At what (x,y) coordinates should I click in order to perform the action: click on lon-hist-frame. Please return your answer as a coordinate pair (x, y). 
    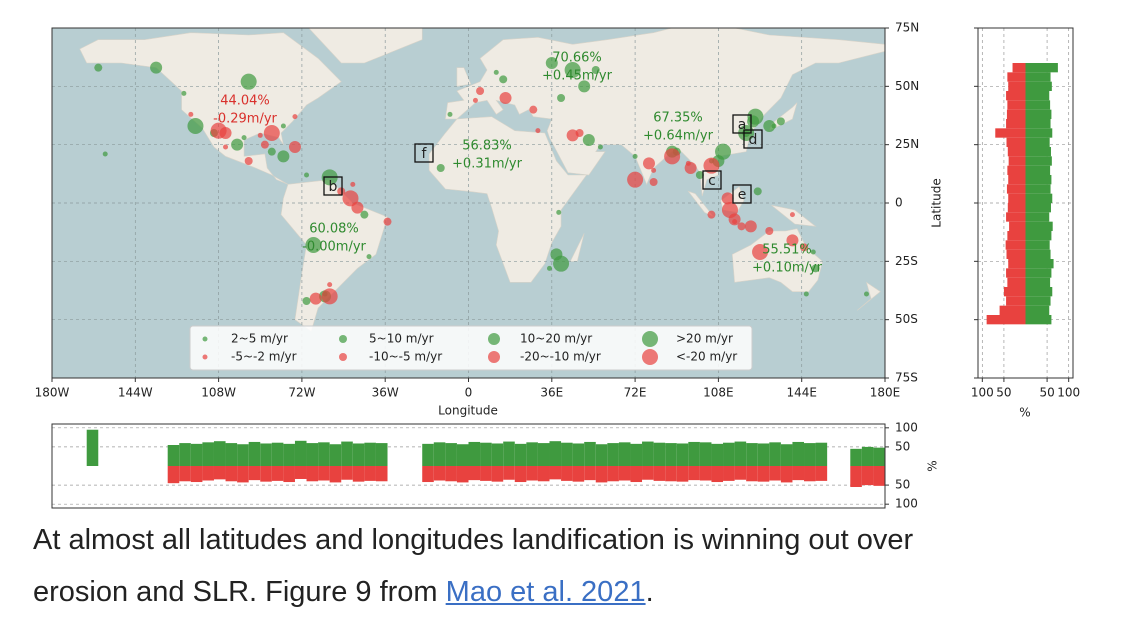
    Looking at the image, I should click on (468, 466).